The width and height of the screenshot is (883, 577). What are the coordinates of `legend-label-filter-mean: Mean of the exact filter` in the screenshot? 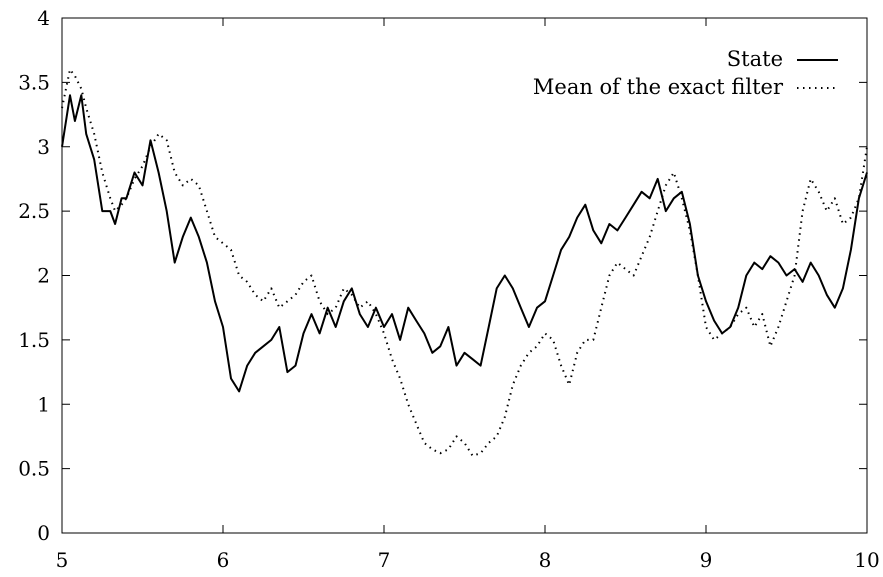 It's located at (658, 87).